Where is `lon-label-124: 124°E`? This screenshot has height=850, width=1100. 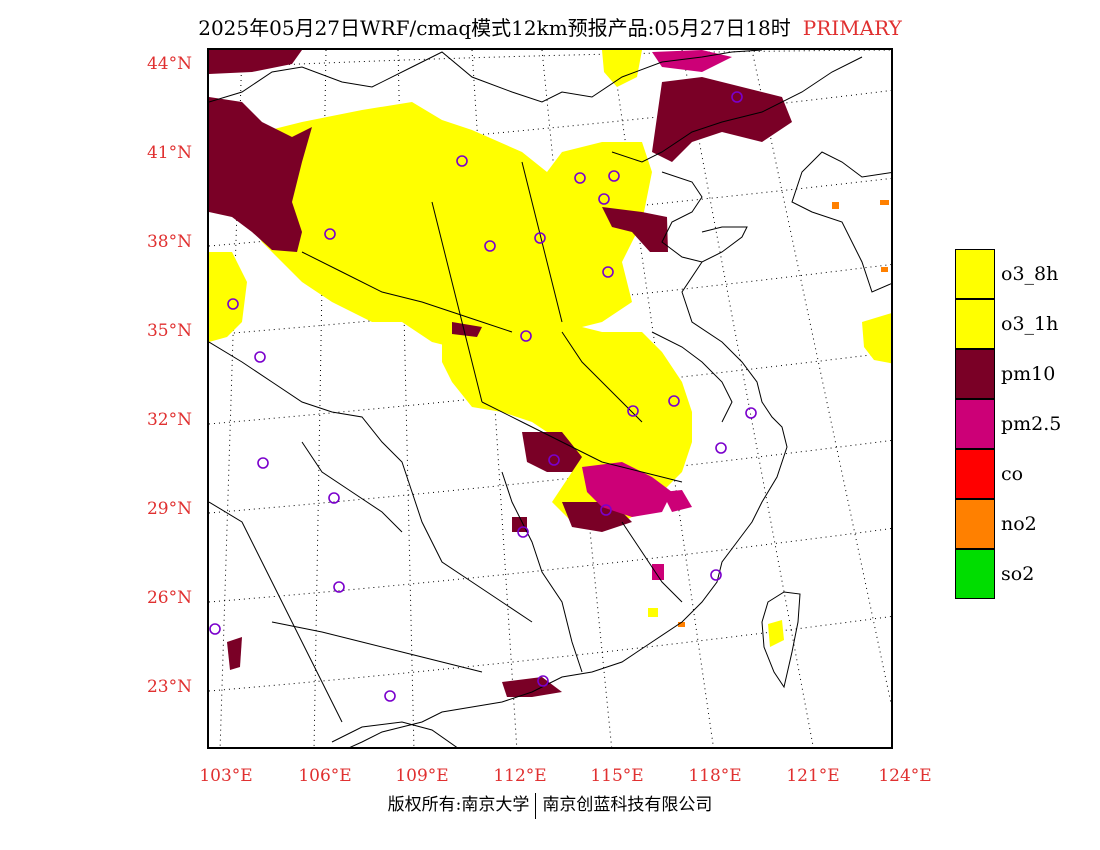
lon-label-124: 124°E is located at coordinates (905, 776).